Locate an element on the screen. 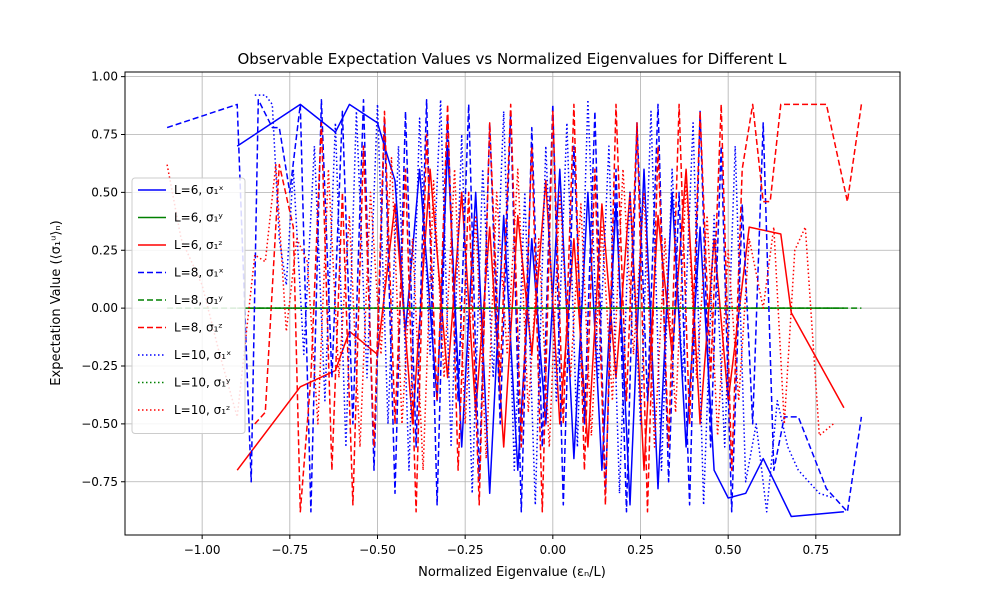 This screenshot has height=600, width=1000. y-tick-label: −0.25 is located at coordinates (99, 366).